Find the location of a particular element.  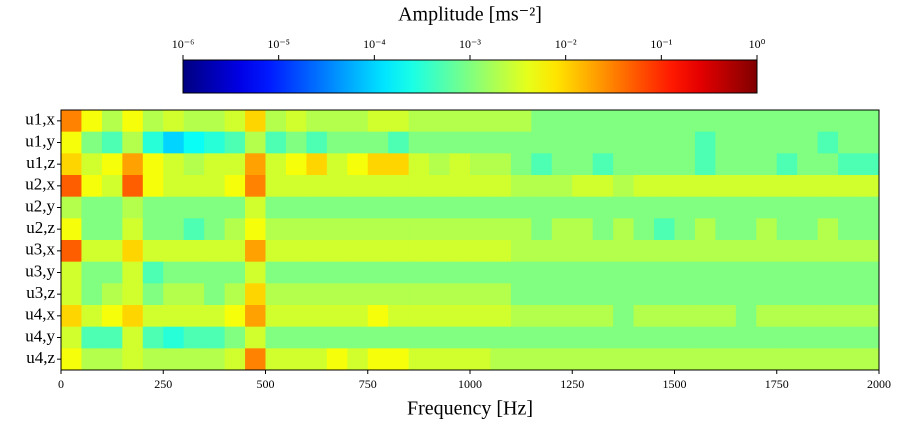

y-tick-label: u4,y is located at coordinates (40, 335).